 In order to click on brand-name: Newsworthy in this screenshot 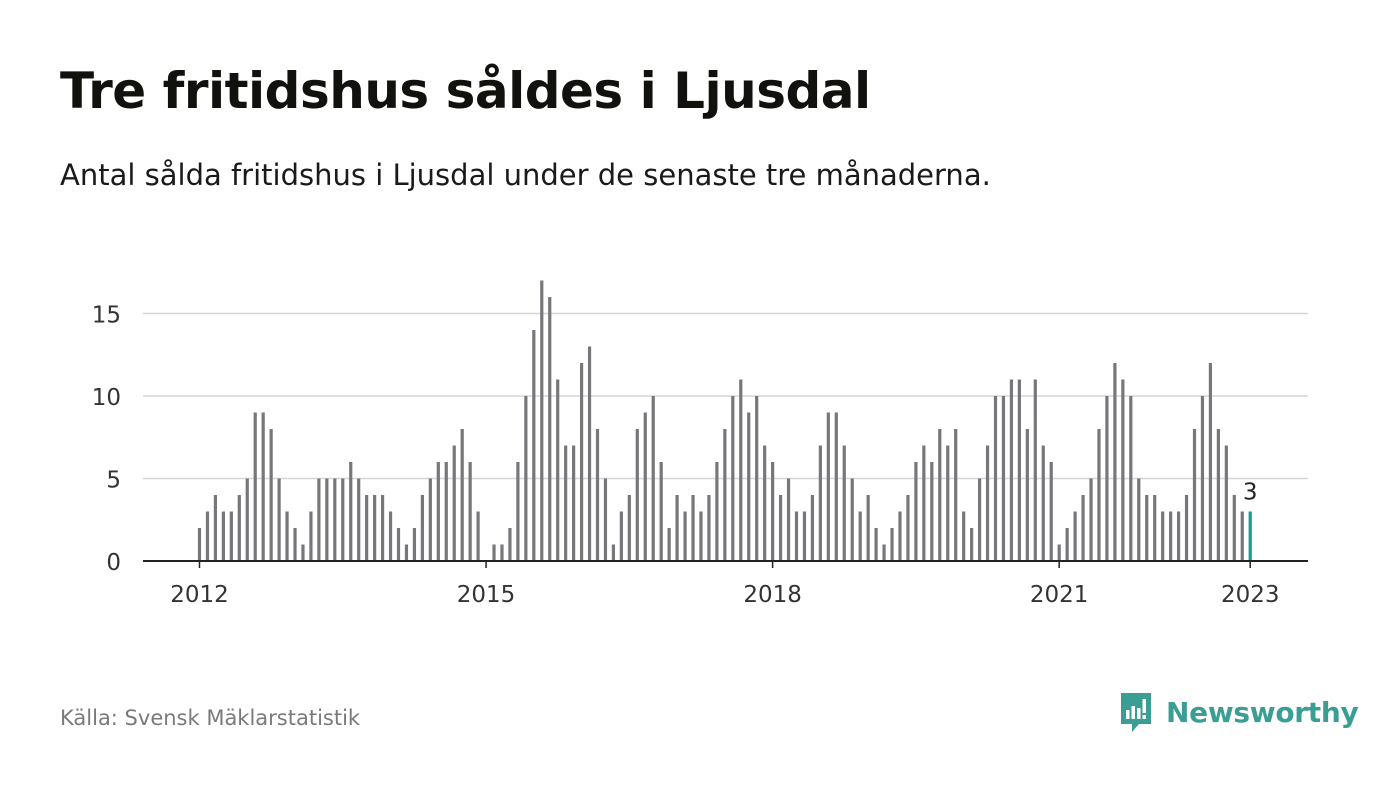, I will do `click(1262, 712)`.